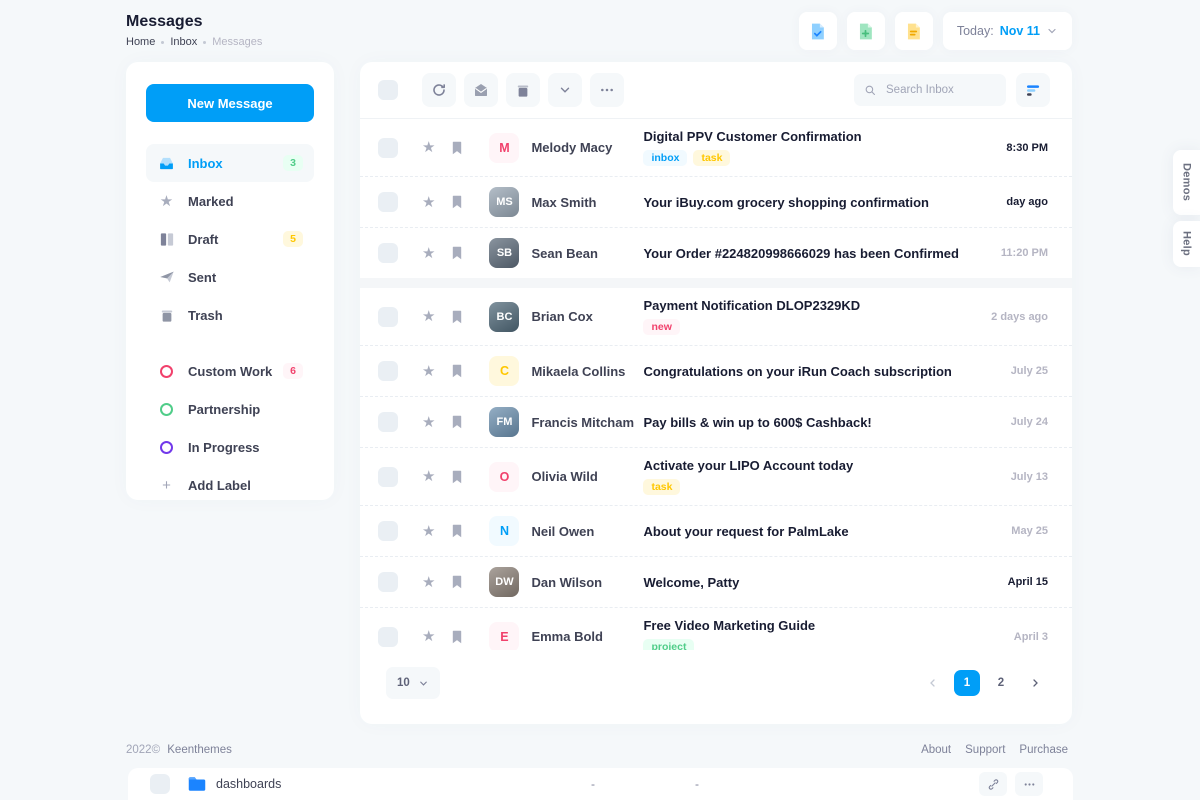 This screenshot has height=800, width=1200. Describe the element at coordinates (865, 31) in the screenshot. I see `document-plus-button` at that location.